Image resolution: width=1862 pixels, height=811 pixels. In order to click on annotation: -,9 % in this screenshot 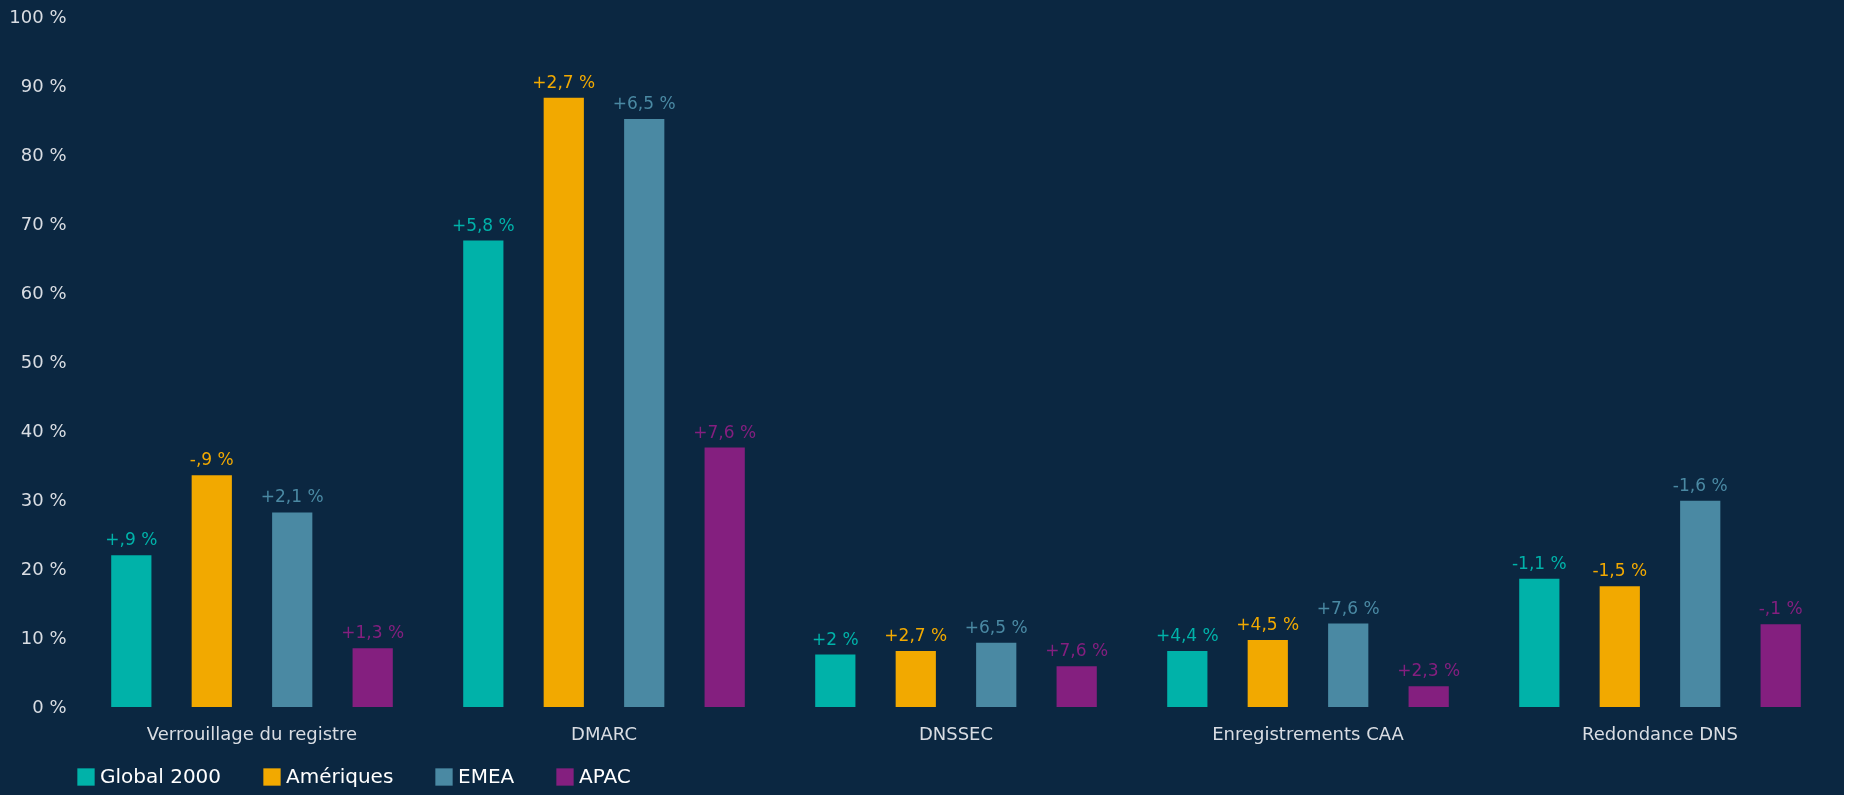, I will do `click(211, 459)`.